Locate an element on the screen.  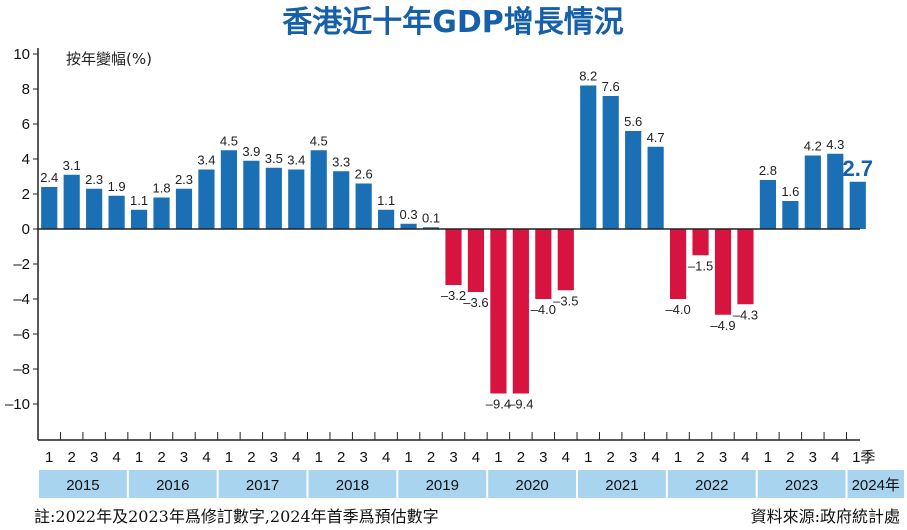
quarter-label-25: 1 is located at coordinates (588, 457).